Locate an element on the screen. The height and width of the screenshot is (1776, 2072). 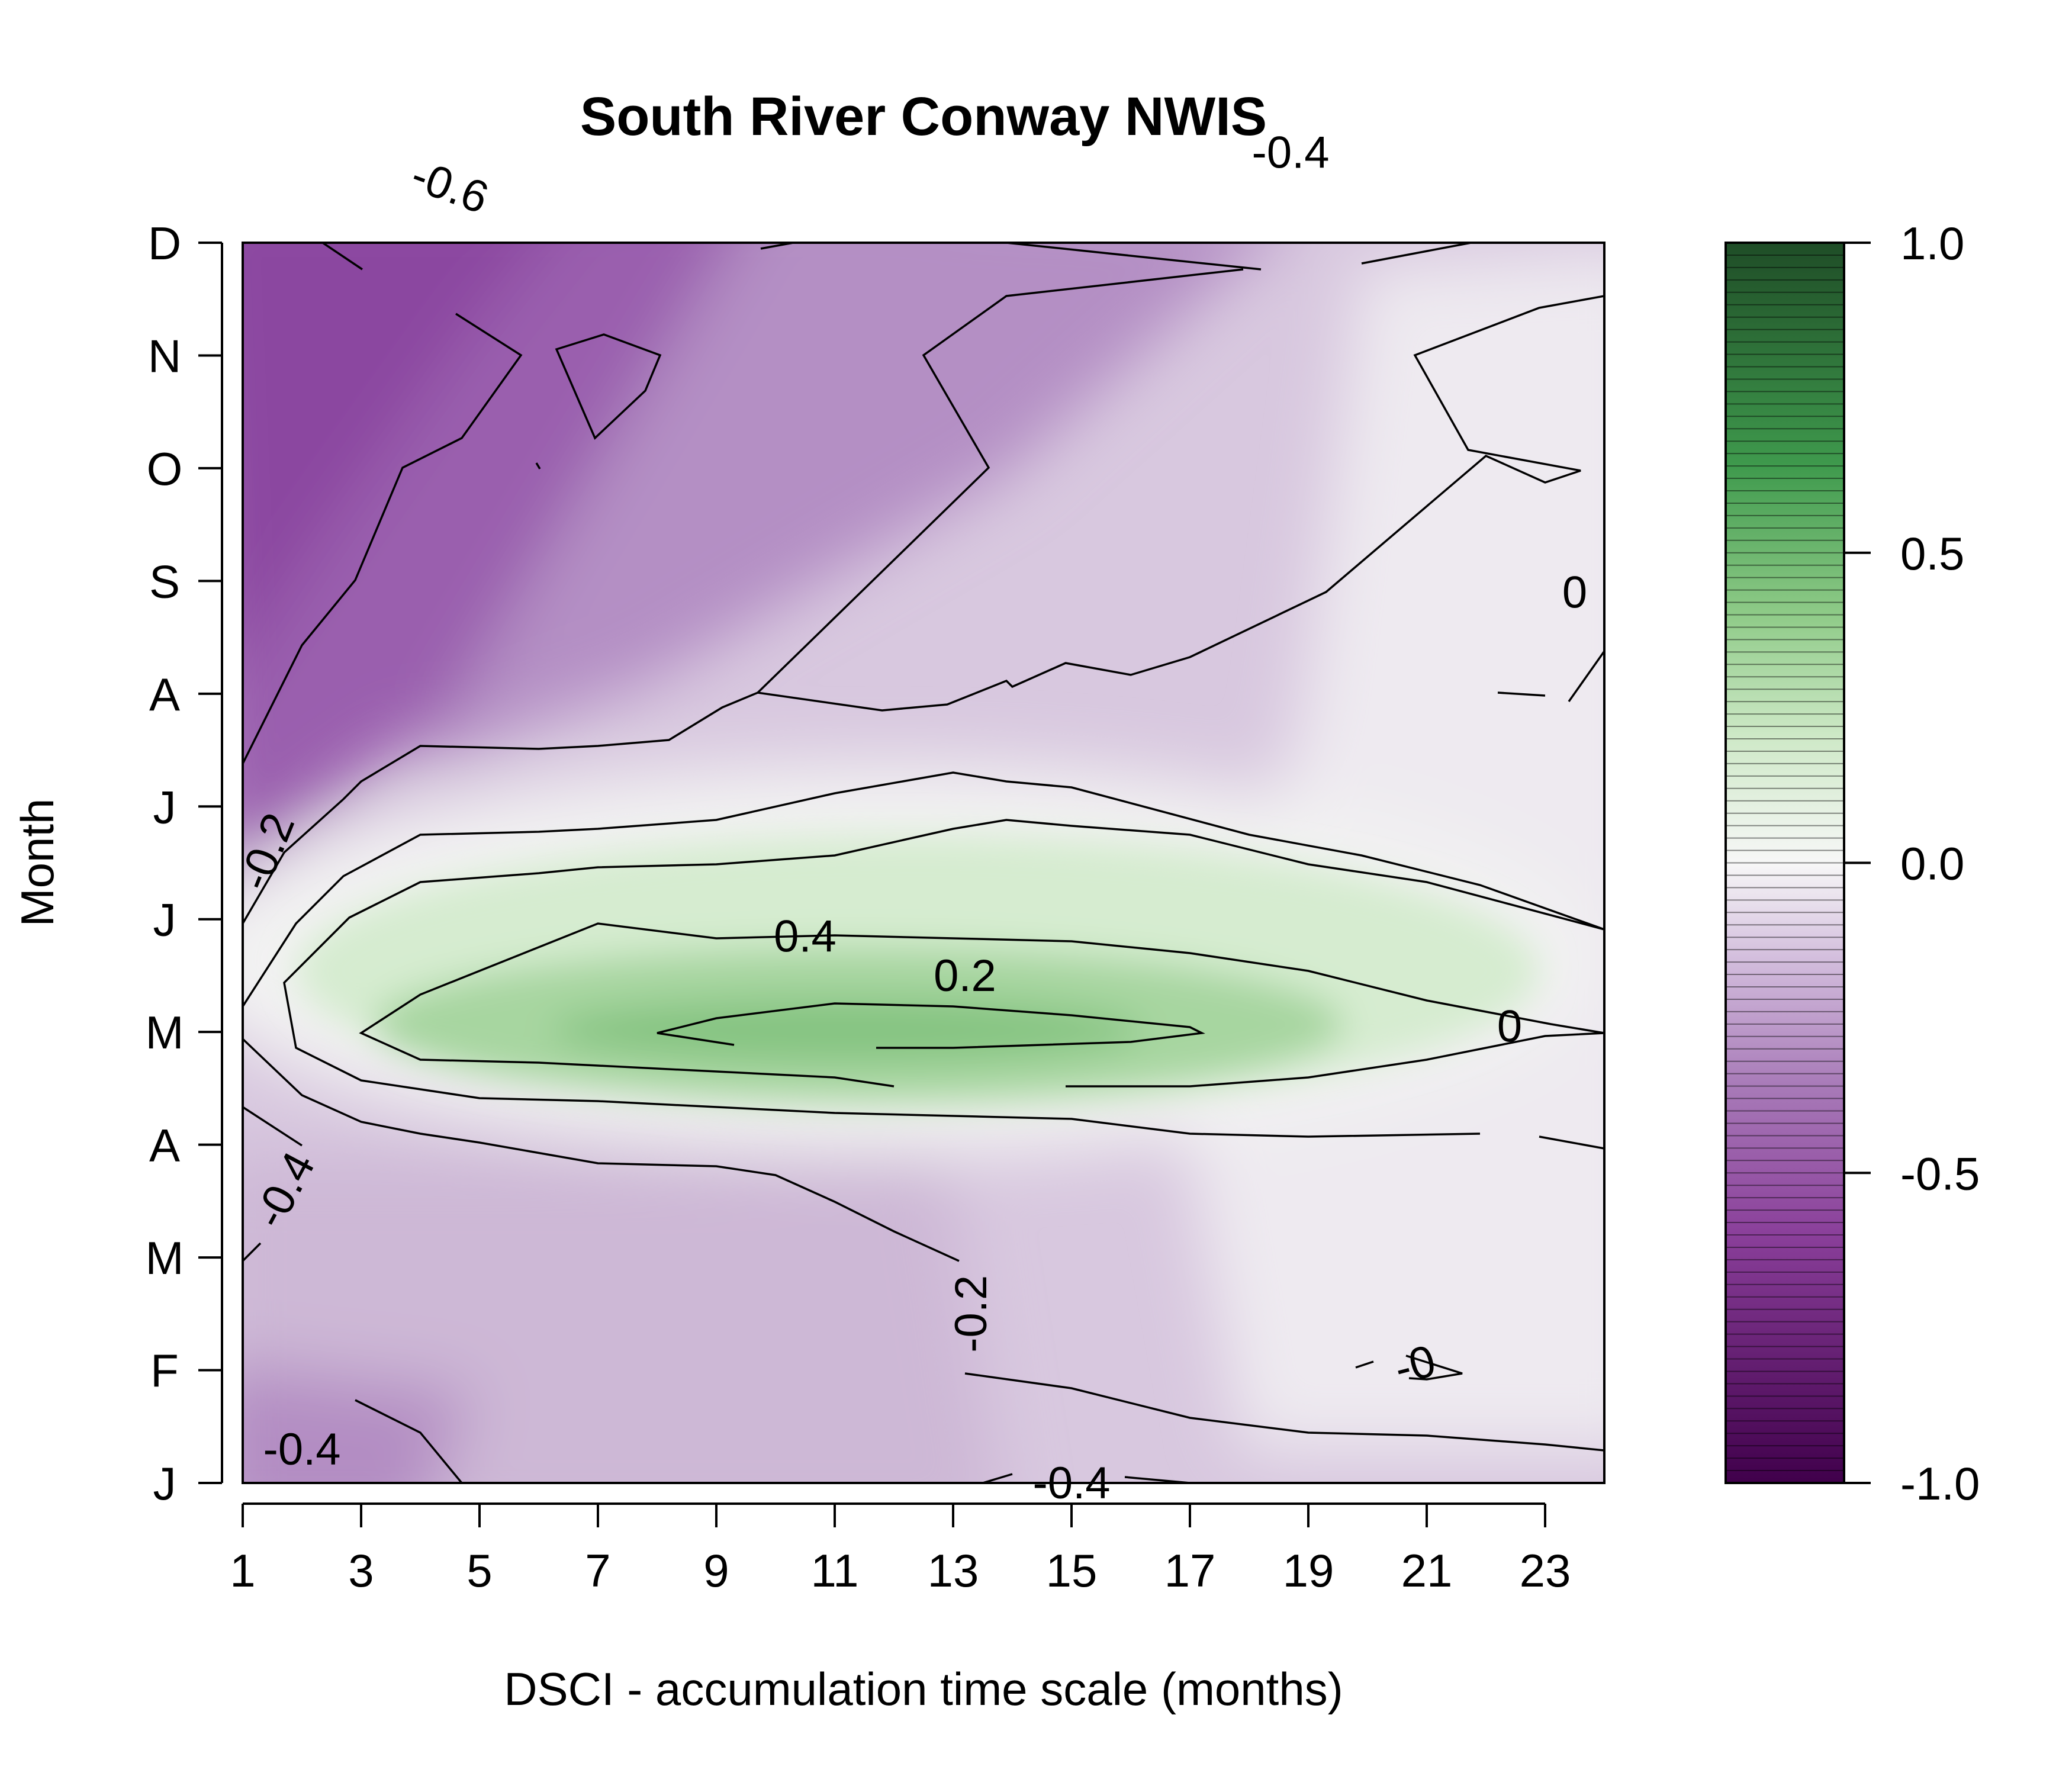
x-tick-label: 9 is located at coordinates (716, 1571).